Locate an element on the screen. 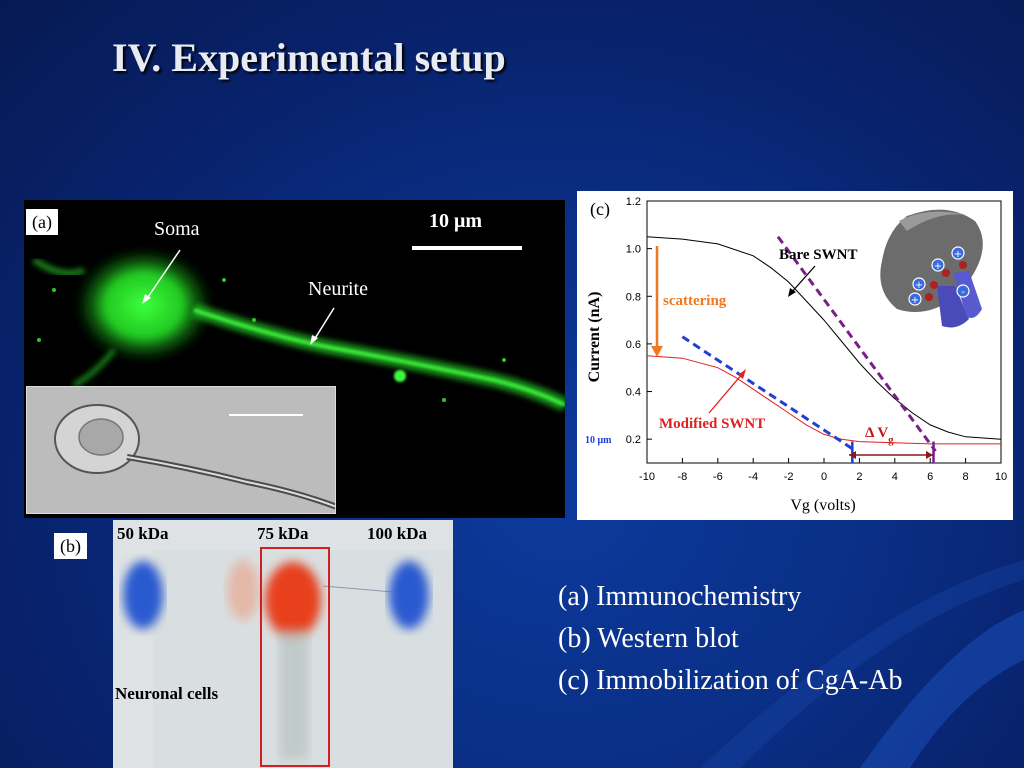  soma-label: Soma is located at coordinates (177, 229).